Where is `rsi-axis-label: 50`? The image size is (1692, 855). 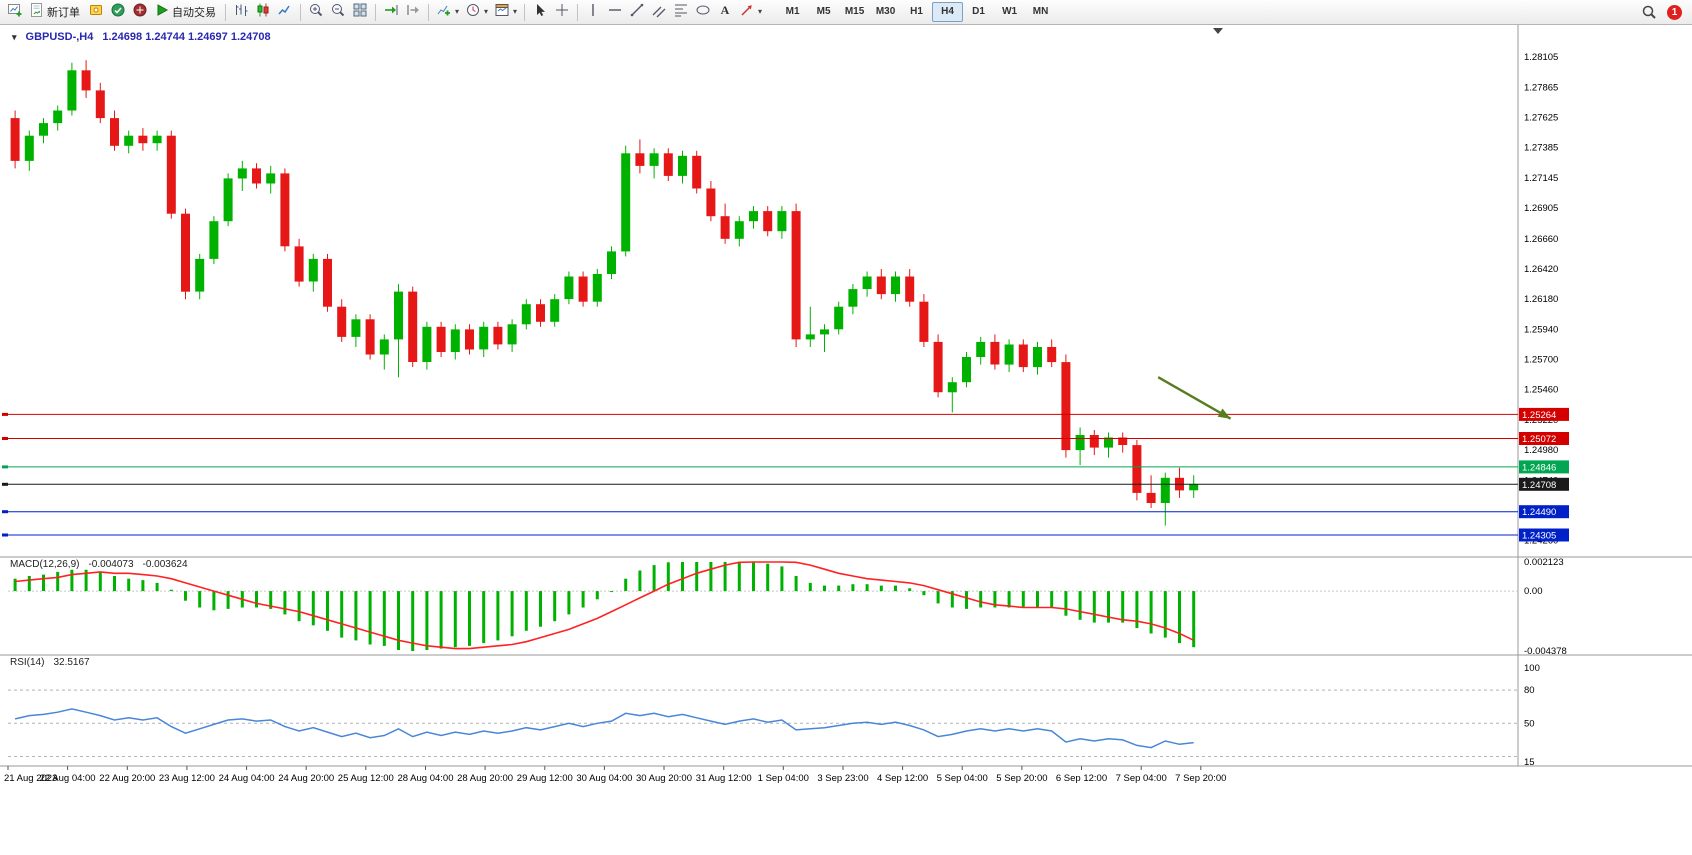 rsi-axis-label: 50 is located at coordinates (1529, 723).